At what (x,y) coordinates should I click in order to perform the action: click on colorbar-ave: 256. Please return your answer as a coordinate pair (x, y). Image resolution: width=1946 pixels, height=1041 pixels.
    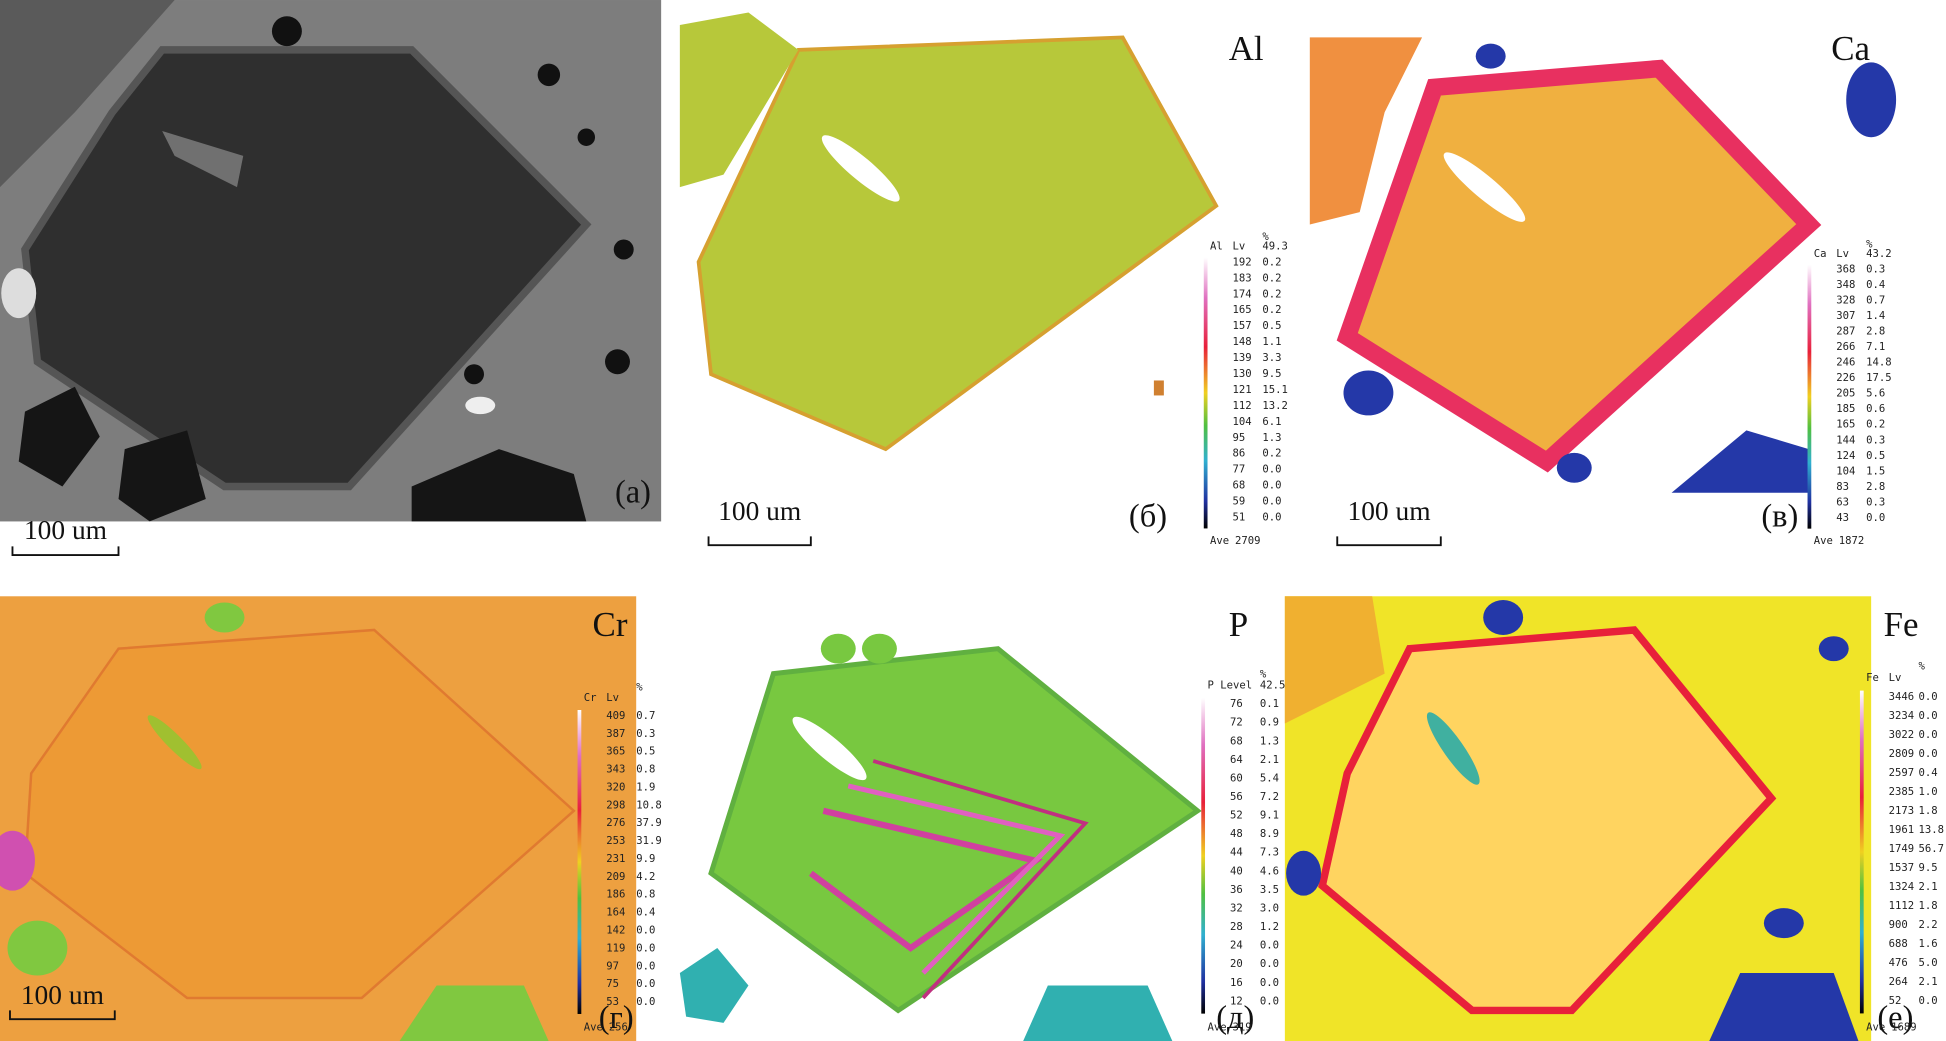
    Looking at the image, I should click on (618, 1027).